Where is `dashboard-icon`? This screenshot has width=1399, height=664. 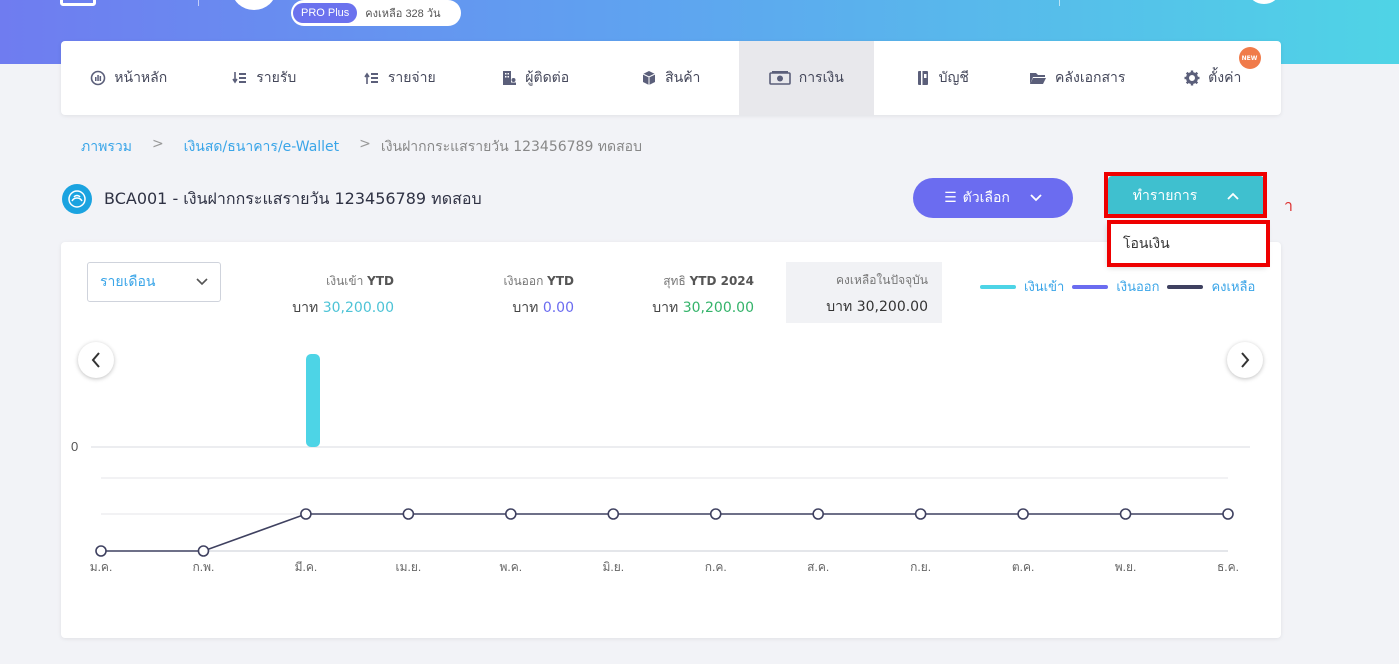
dashboard-icon is located at coordinates (98, 78).